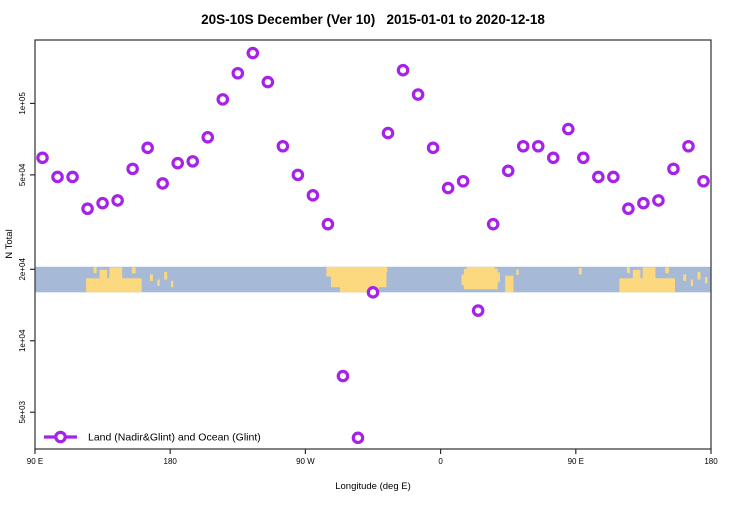 This screenshot has height=505, width=750. What do you see at coordinates (174, 438) in the screenshot?
I see `legend-label: Land (Nadir&Glint) and Ocean (Glint)` at bounding box center [174, 438].